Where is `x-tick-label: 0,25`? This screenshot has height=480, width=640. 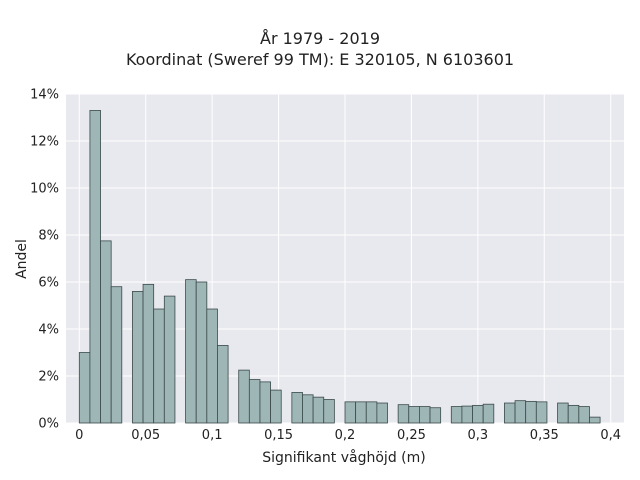
x-tick-label: 0,25 is located at coordinates (411, 435).